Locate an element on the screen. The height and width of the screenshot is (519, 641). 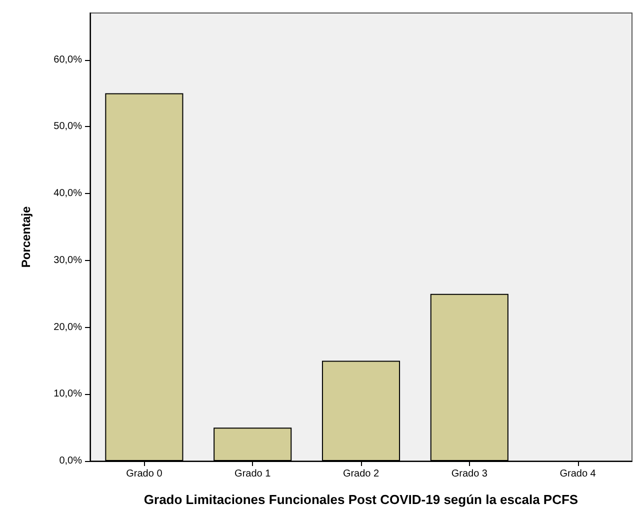
y-axis-title: Porcentaje is located at coordinates (26, 237).